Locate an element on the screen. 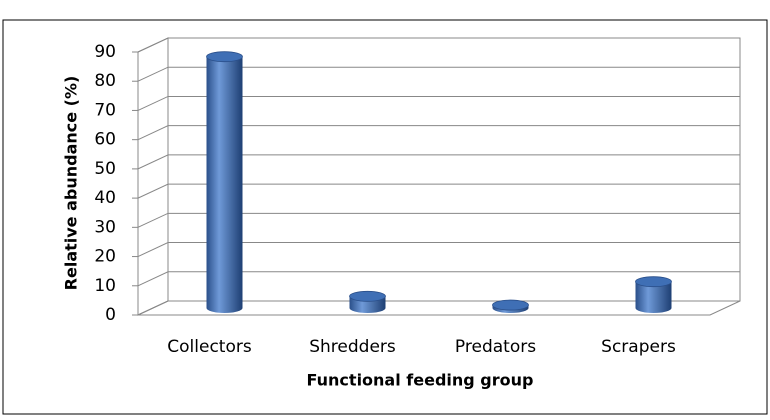 This screenshot has height=420, width=770. y-tick-label: 0 is located at coordinates (110, 315).